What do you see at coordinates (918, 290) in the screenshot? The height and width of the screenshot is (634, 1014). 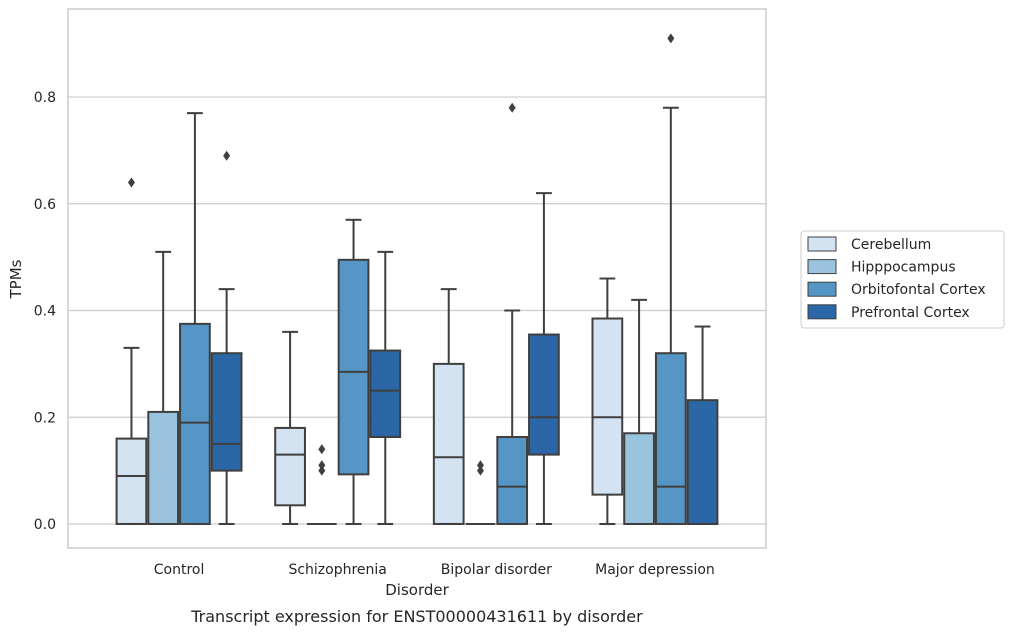 I see `legend-label: Orbitofontal Cortex` at bounding box center [918, 290].